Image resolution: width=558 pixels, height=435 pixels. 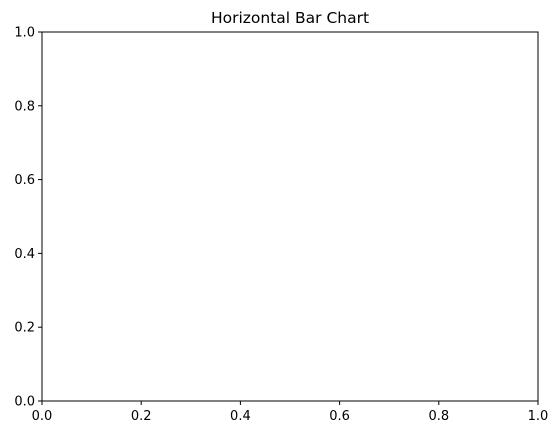 What do you see at coordinates (24, 328) in the screenshot?
I see `y-tick-label: 0.2` at bounding box center [24, 328].